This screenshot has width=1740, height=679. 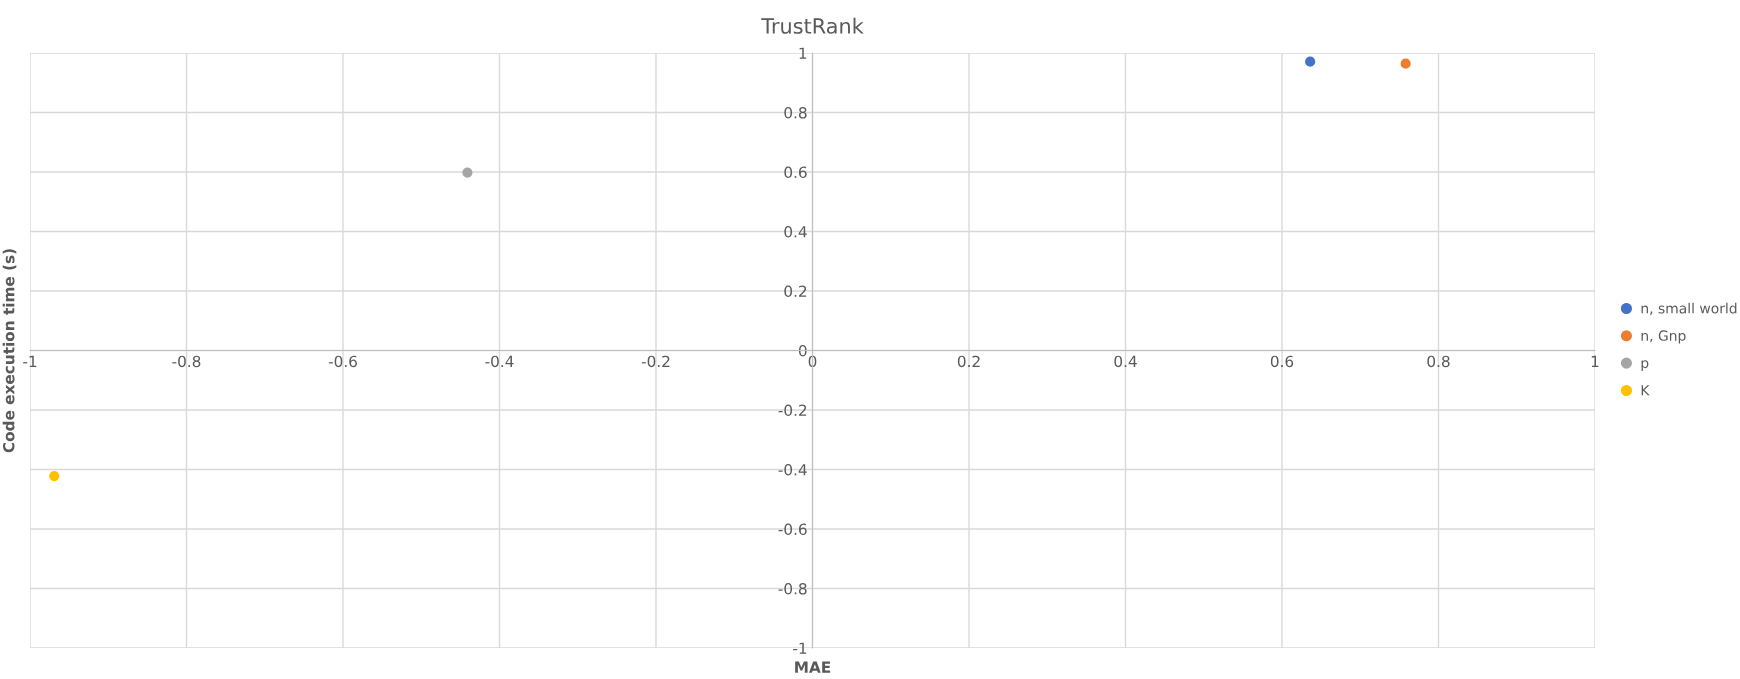 I want to click on y-tick-label: -0.6, so click(x=792, y=529).